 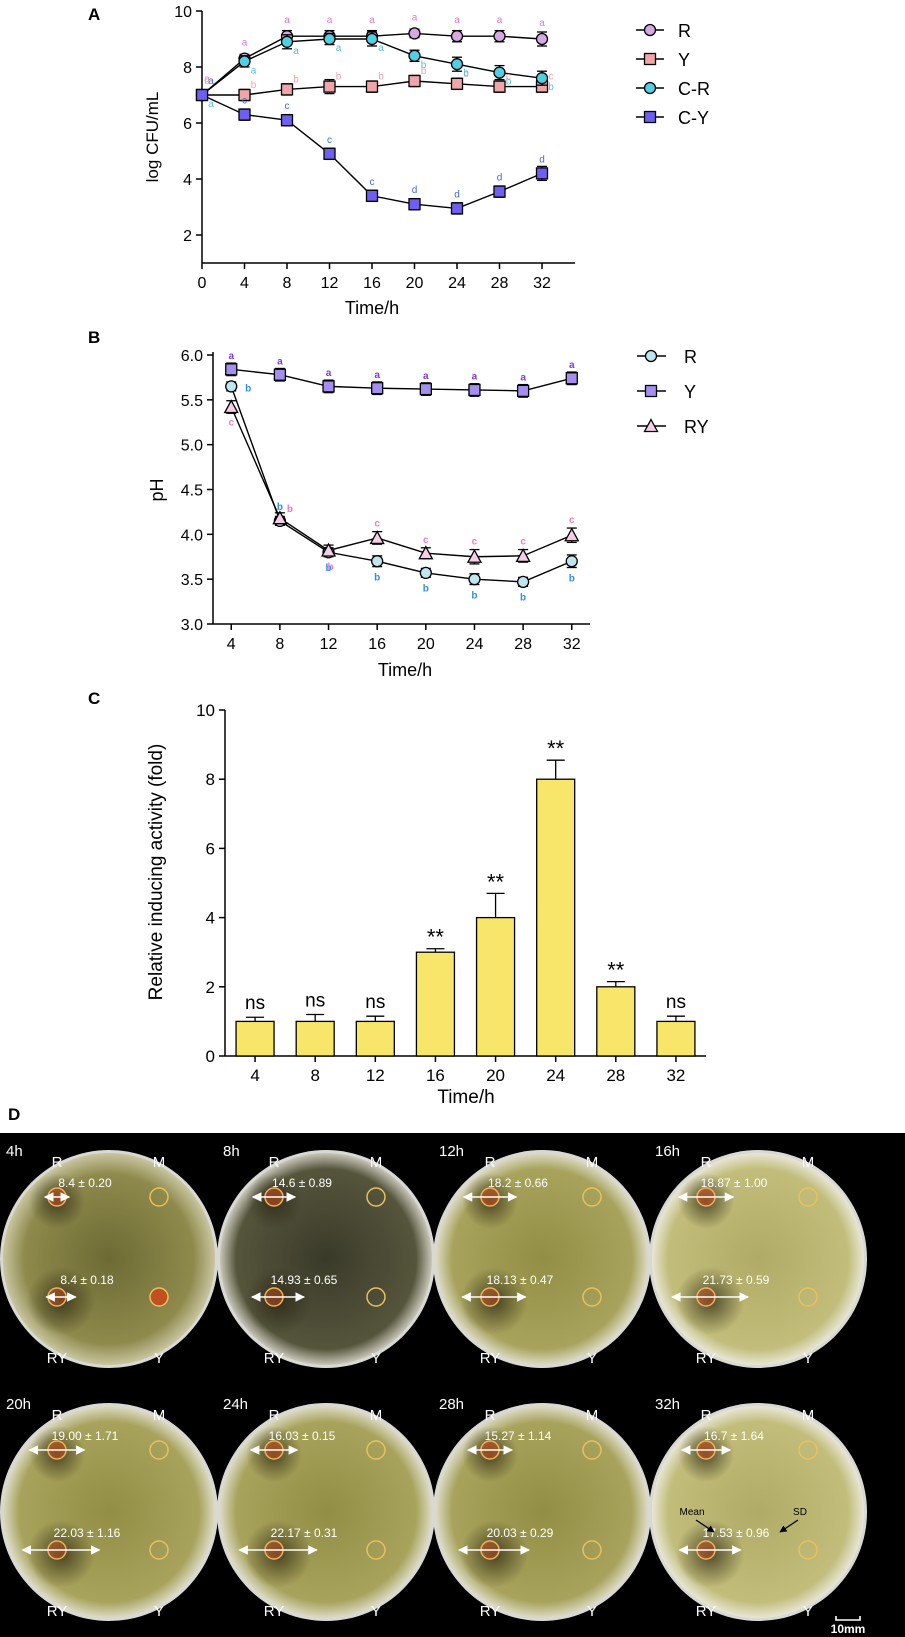 I want to click on panel-label-d: D, so click(x=14, y=1114).